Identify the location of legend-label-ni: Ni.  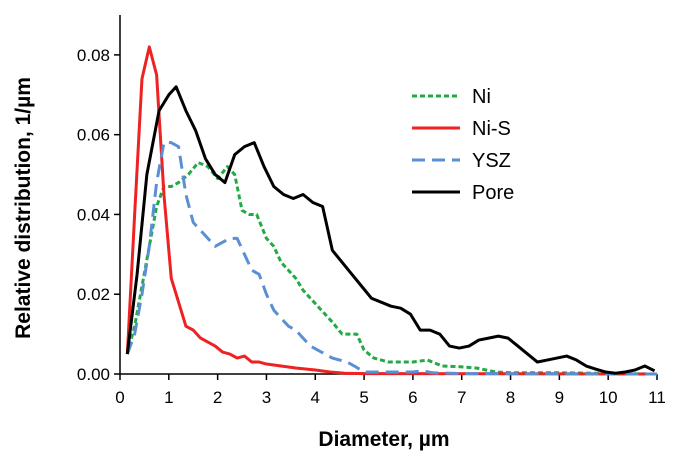
(481, 97).